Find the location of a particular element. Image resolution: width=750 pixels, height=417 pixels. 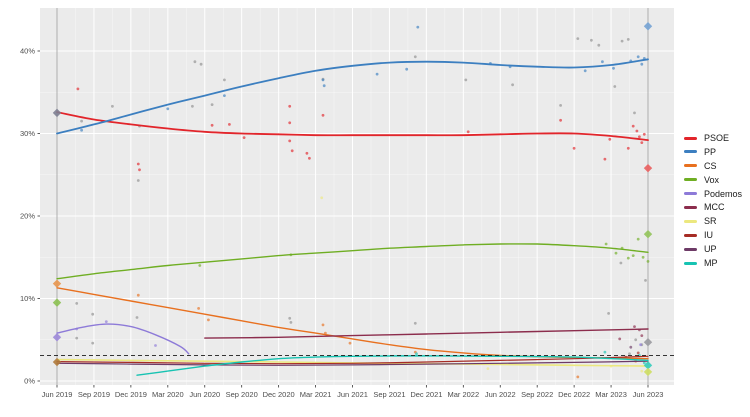

svg-text: 20% is located at coordinates (27, 216).